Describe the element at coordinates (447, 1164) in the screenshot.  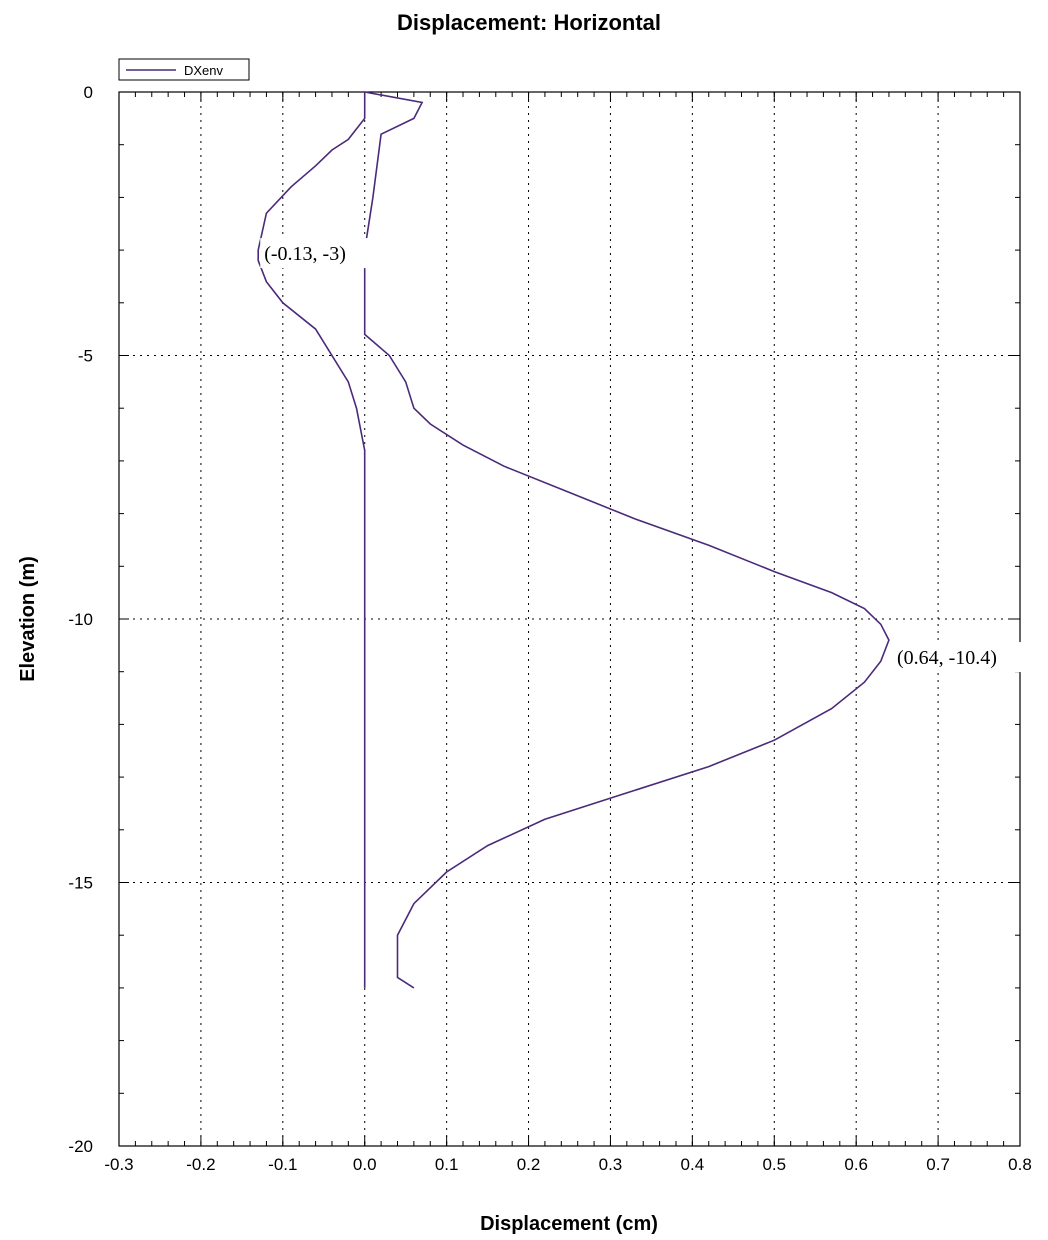
I see `x-tick-label: 0.1` at that location.